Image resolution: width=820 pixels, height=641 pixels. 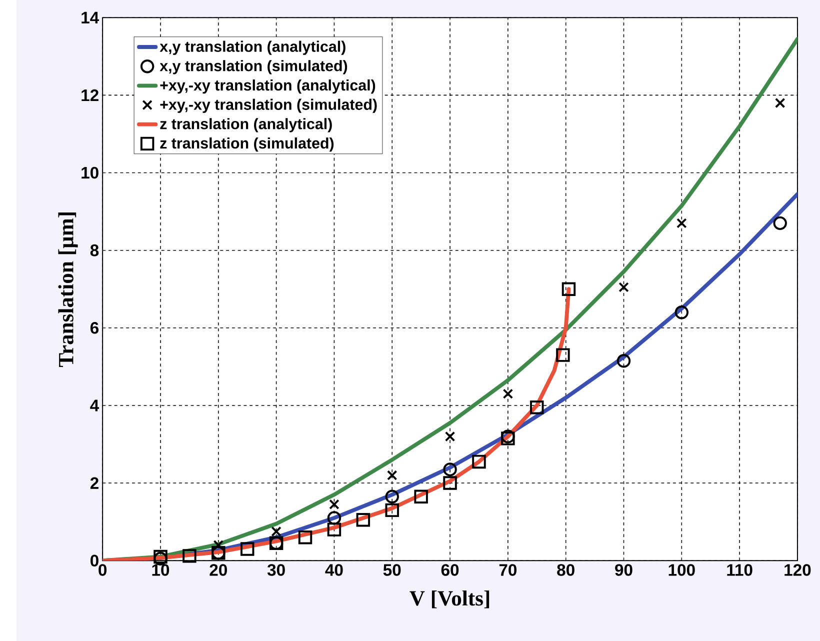 What do you see at coordinates (268, 105) in the screenshot?
I see `legend-label: +xy,-xy translation (simulated)` at bounding box center [268, 105].